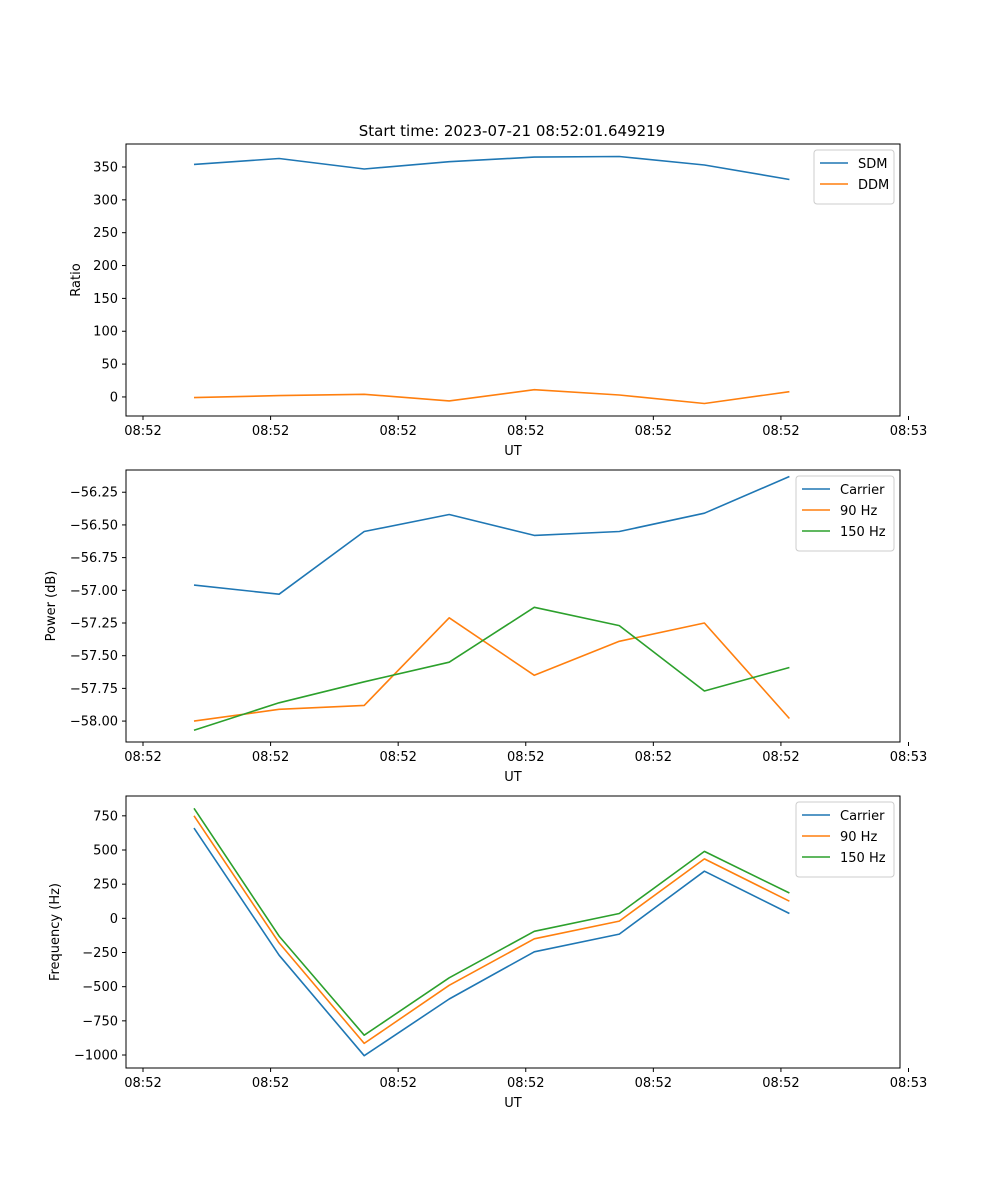  Describe the element at coordinates (105, 850) in the screenshot. I see `y-tick-label: 500` at that location.